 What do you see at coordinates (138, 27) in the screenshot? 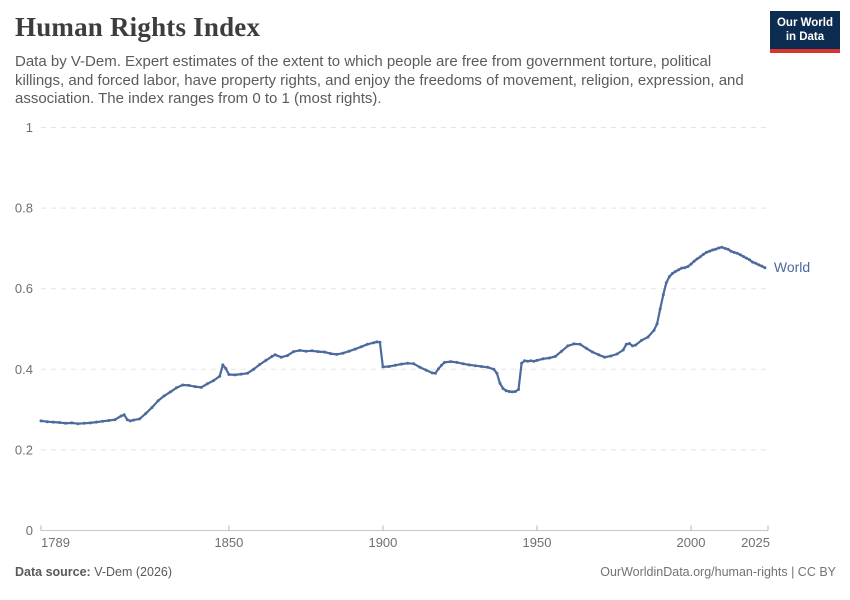
I see `page-title: Human Rights Index` at bounding box center [138, 27].